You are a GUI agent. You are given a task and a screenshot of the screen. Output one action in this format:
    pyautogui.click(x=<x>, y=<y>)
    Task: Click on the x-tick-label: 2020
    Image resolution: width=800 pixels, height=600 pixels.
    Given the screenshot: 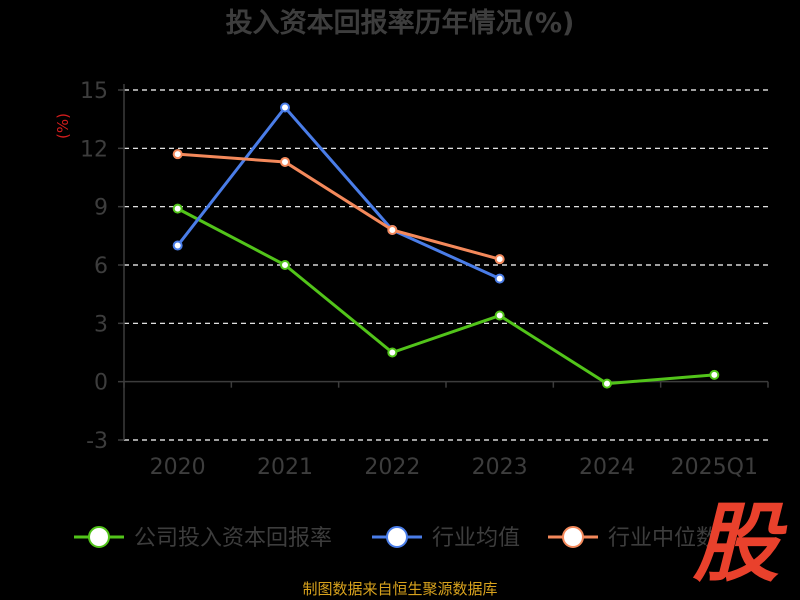 What is the action you would take?
    pyautogui.click(x=178, y=467)
    